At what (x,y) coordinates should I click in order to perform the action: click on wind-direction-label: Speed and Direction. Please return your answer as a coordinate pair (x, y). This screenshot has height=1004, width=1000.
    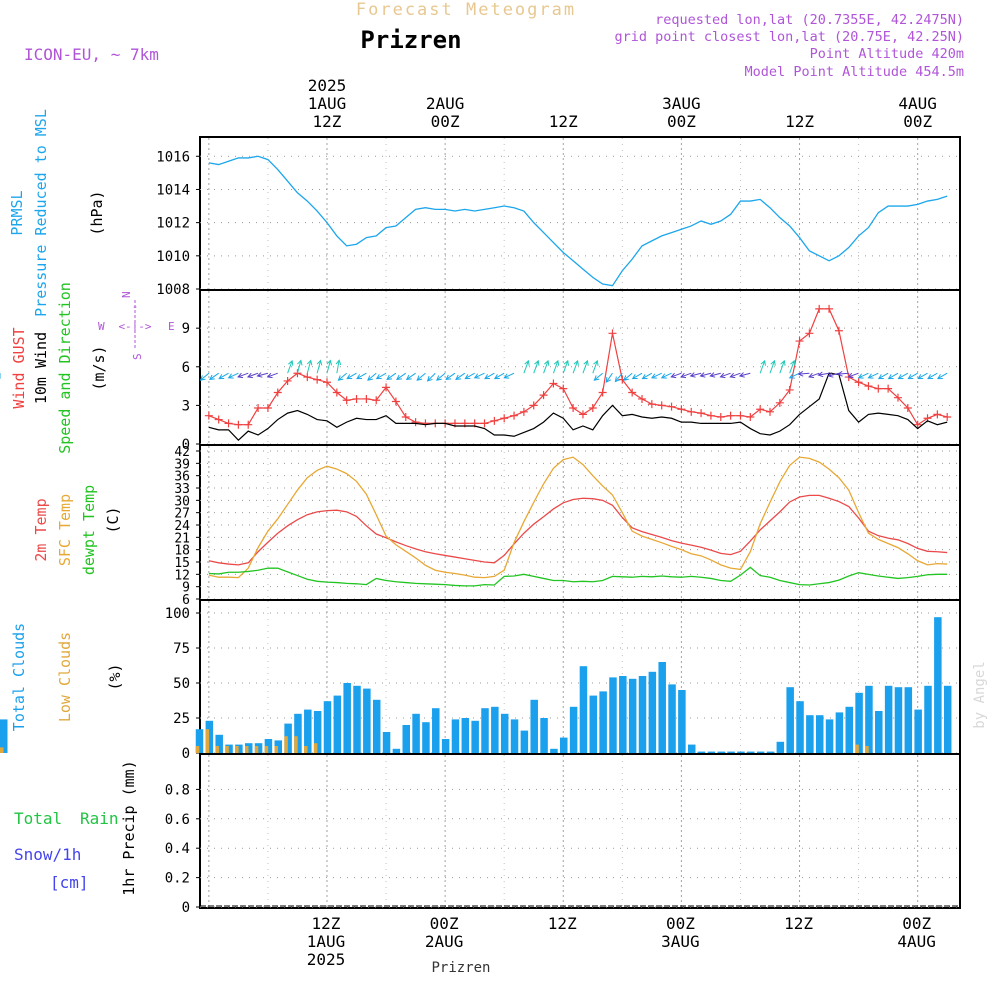
    Looking at the image, I should click on (65, 368).